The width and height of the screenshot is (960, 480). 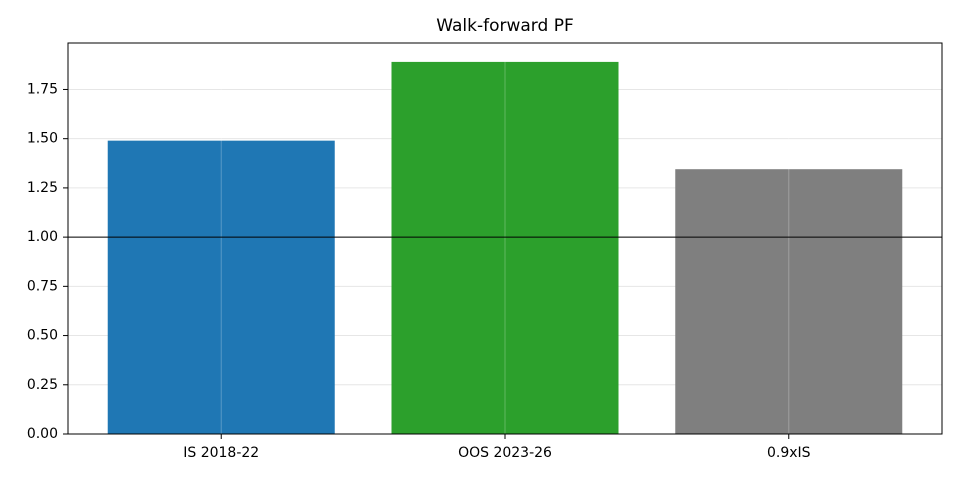 What do you see at coordinates (42, 89) in the screenshot?
I see `y-tick-label: 1.75` at bounding box center [42, 89].